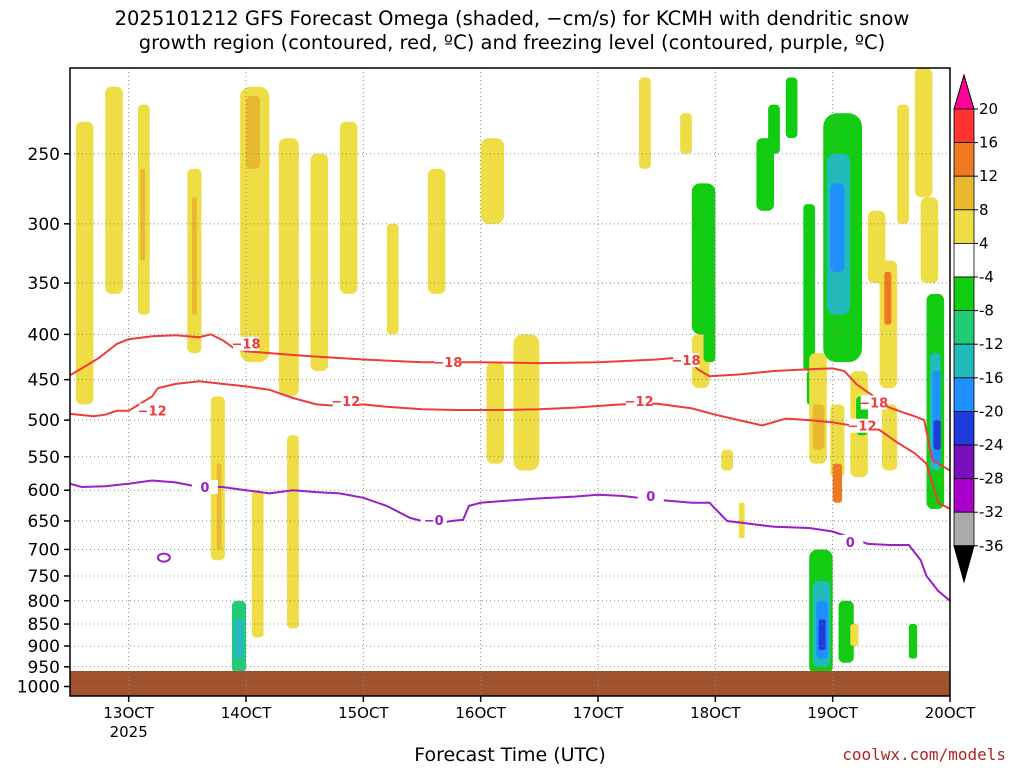 The image size is (1024, 768). I want to click on y-tick-label: 600, so click(44, 491).